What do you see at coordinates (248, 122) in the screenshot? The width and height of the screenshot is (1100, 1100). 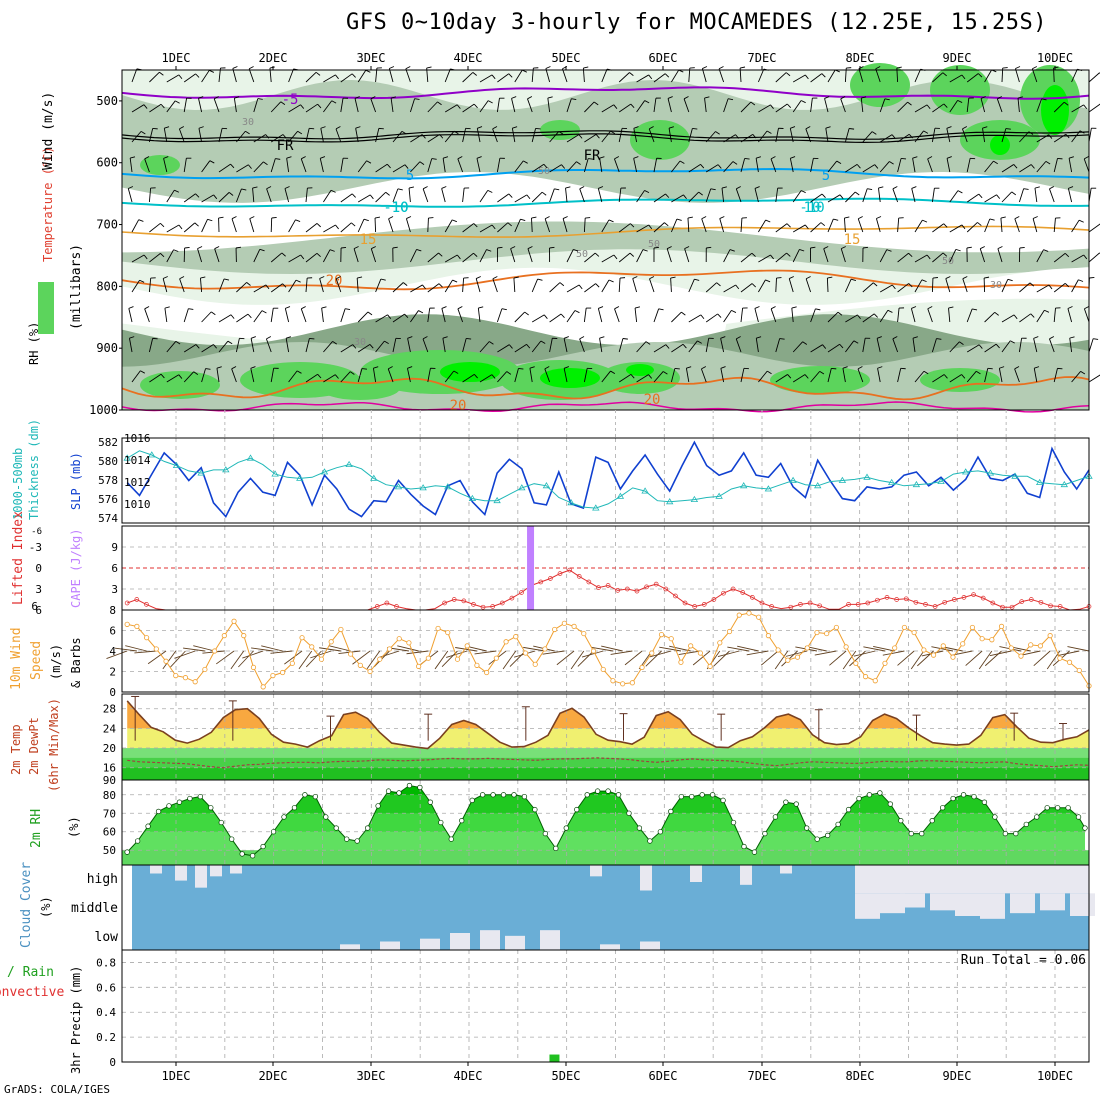 I see `contour-label: 30` at bounding box center [248, 122].